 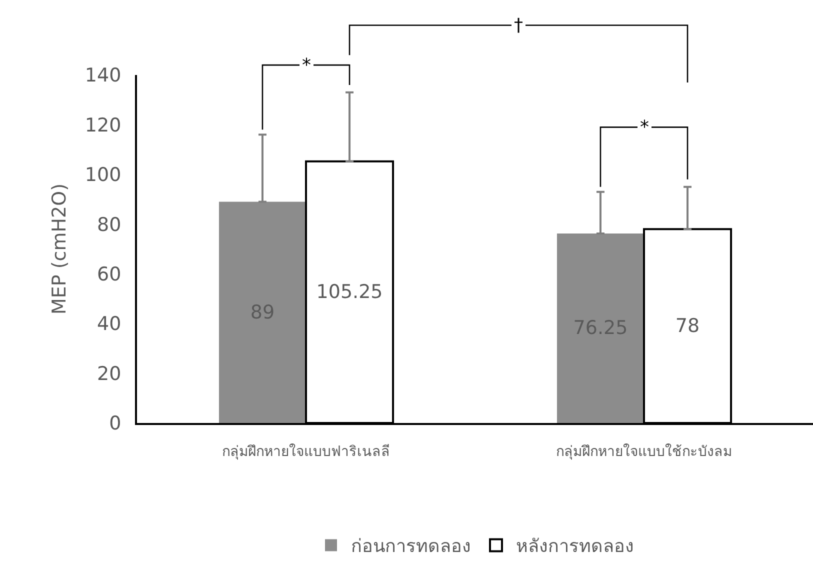 What do you see at coordinates (103, 75) in the screenshot?
I see `y-tick-label: 140` at bounding box center [103, 75].